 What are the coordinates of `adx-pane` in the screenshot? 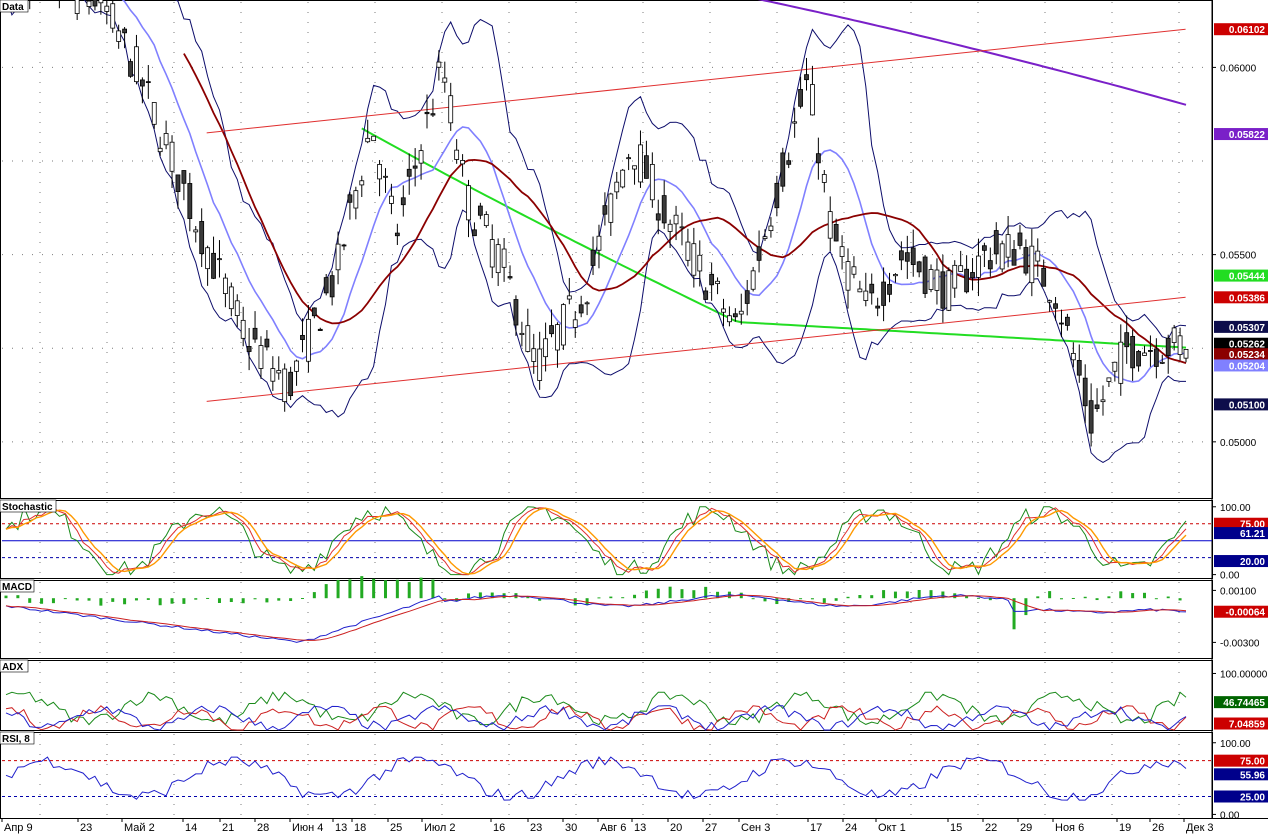 It's located at (596, 711).